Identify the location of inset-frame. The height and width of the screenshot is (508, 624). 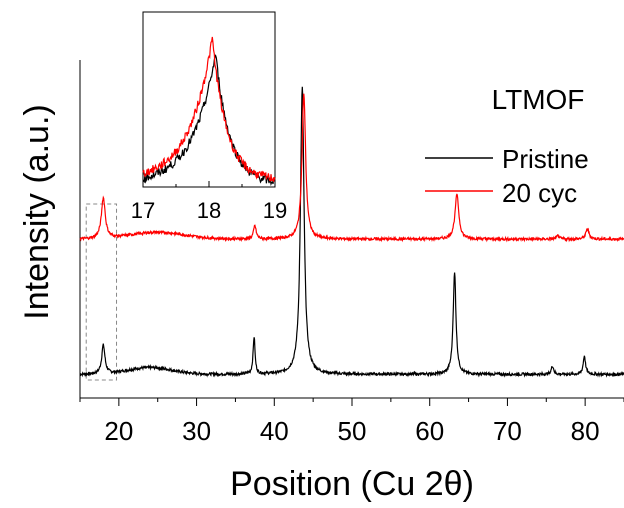
(209, 99).